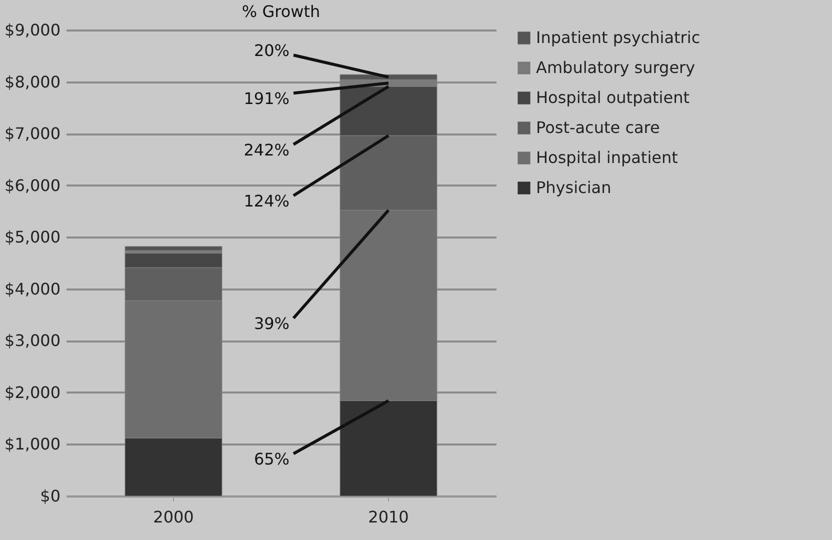  Describe the element at coordinates (32, 30) in the screenshot. I see `y-tick-label: $9,000` at that location.